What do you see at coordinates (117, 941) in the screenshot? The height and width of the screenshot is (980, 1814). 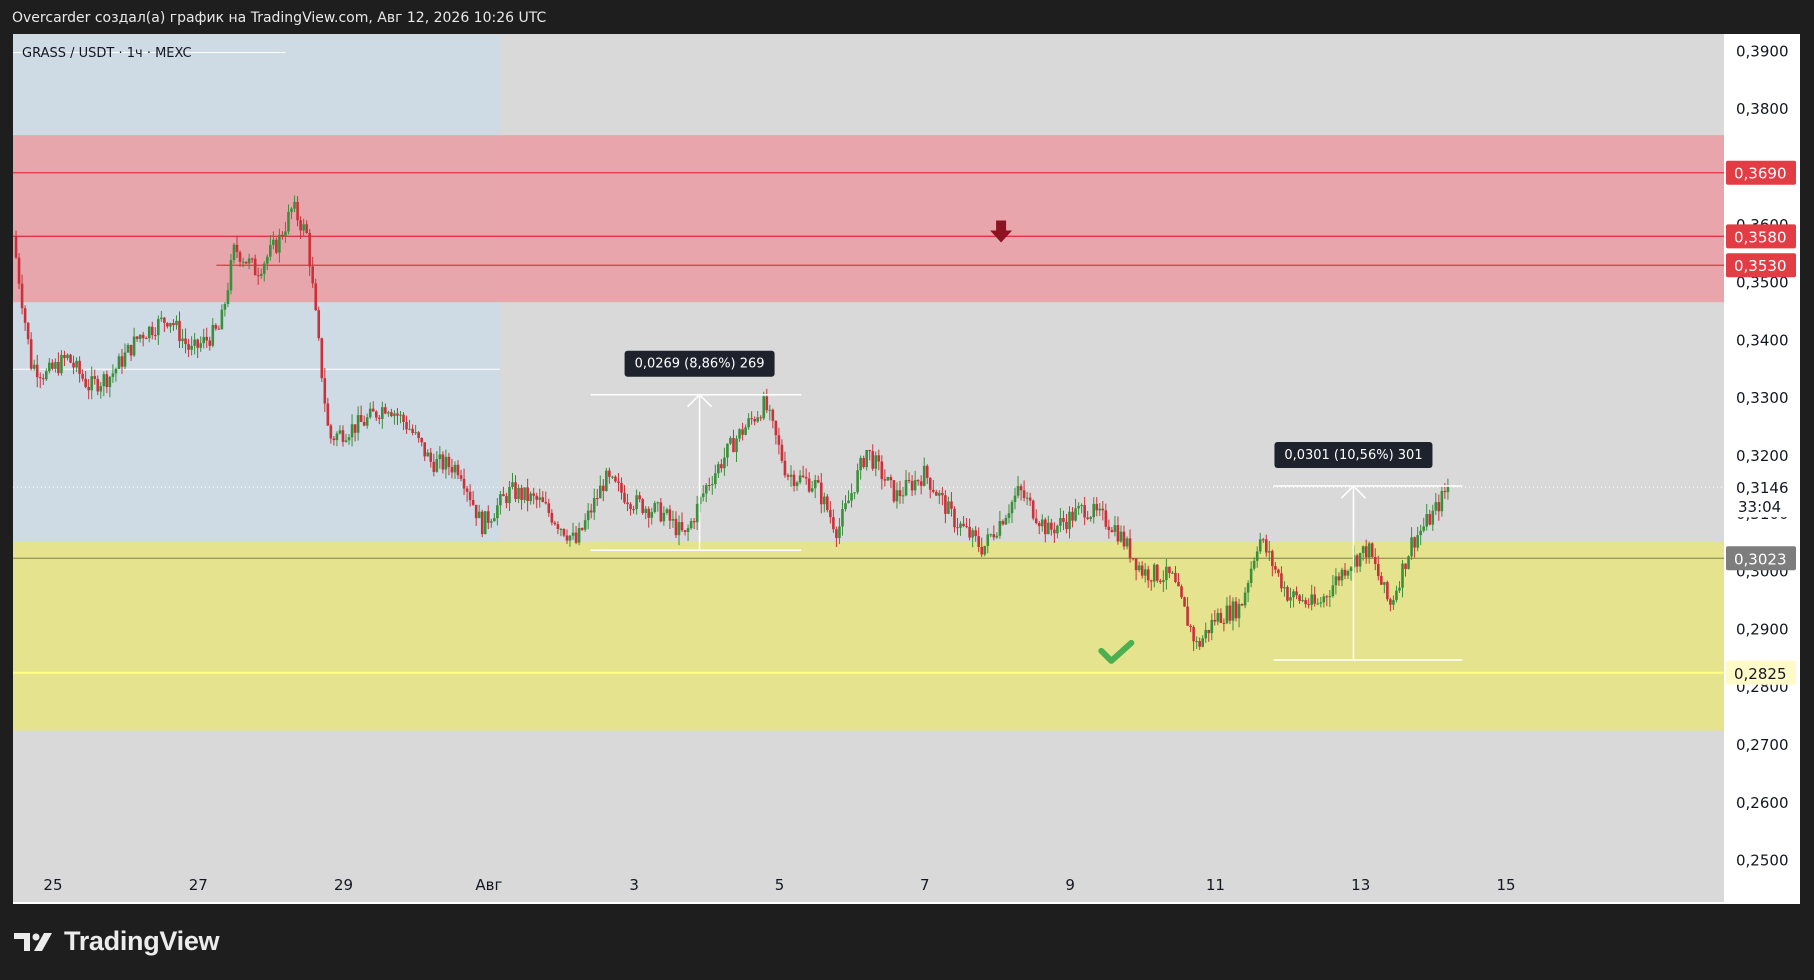 I see `brand-footer: TradingView` at bounding box center [117, 941].